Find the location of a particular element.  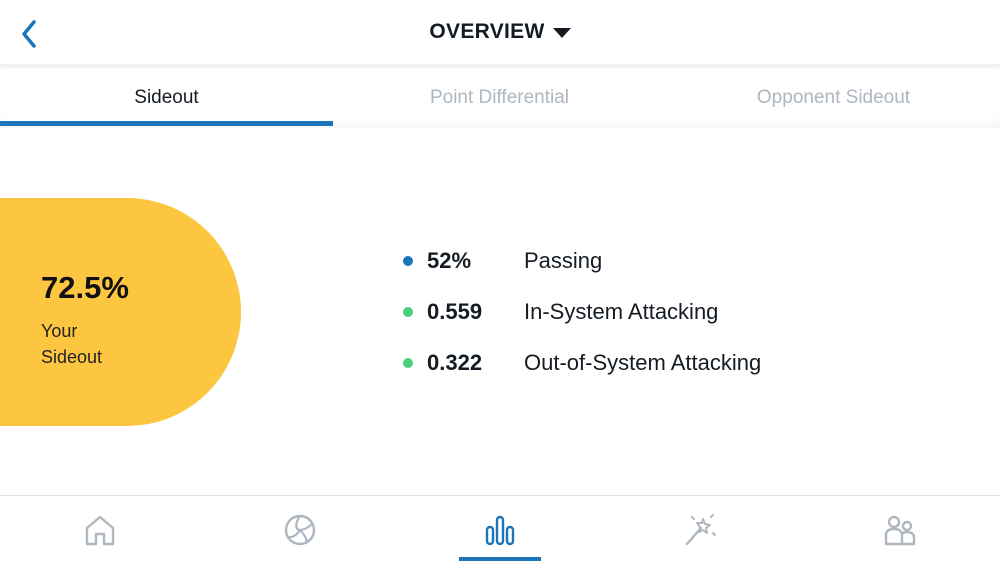

metric-label: In-System Attacking is located at coordinates (621, 311).